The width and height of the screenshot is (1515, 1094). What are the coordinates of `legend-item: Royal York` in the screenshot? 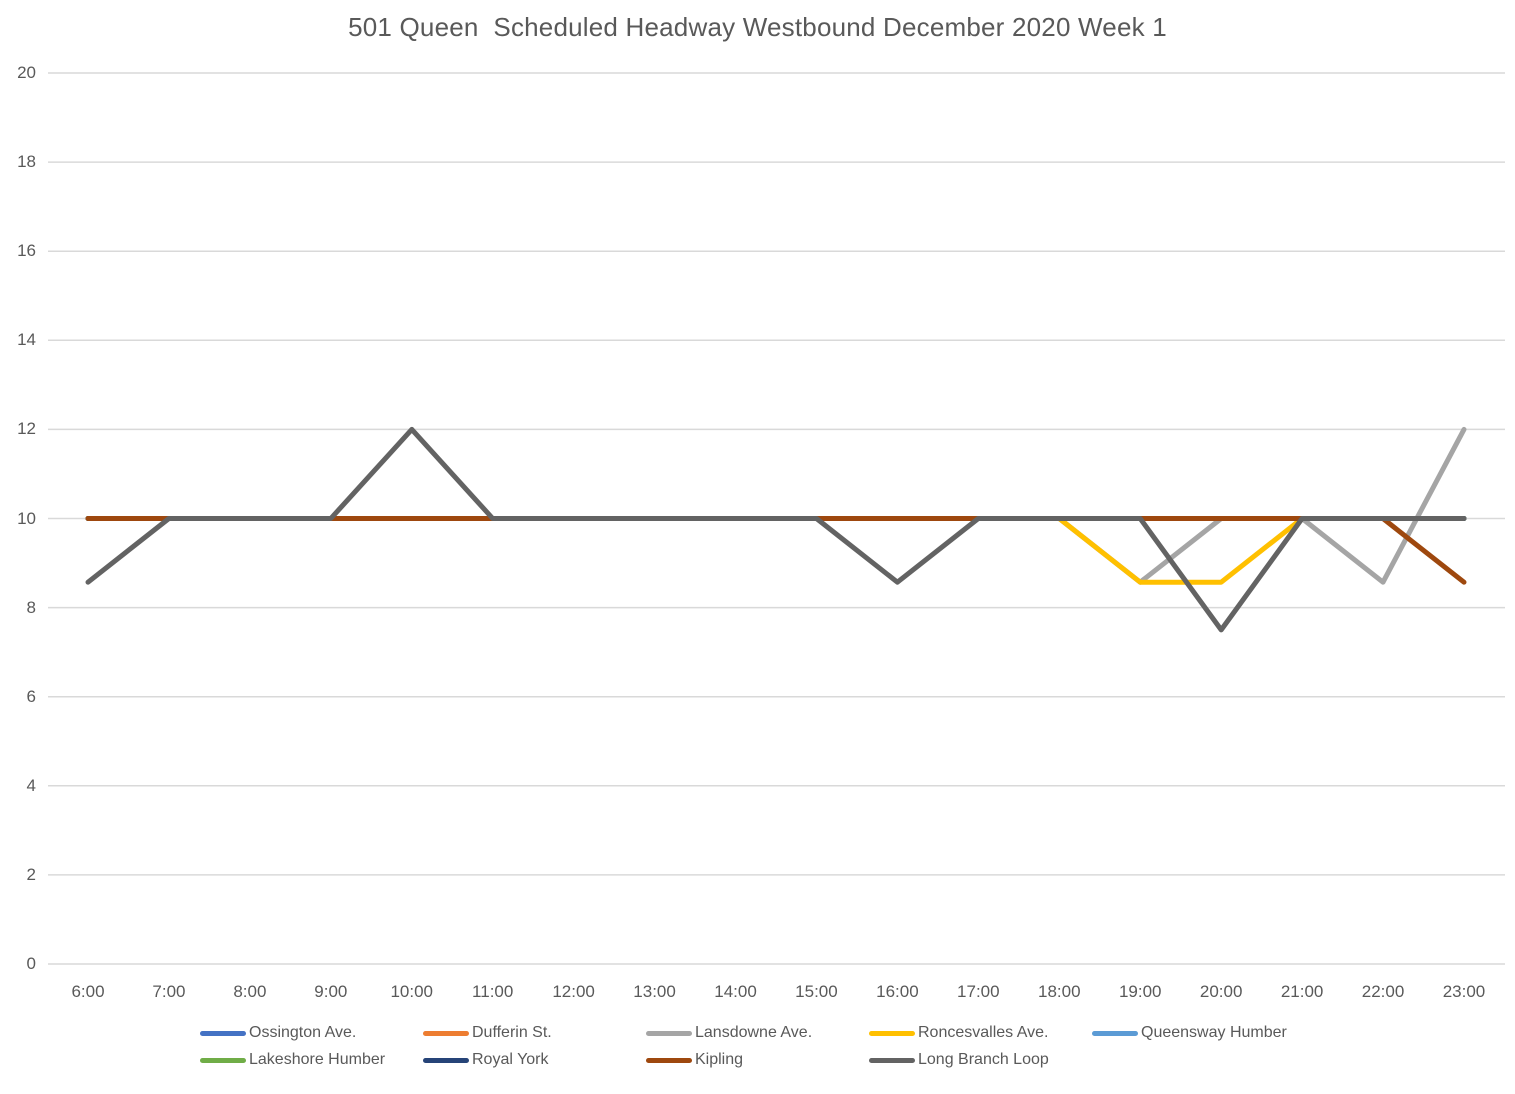 It's located at (534, 1060).